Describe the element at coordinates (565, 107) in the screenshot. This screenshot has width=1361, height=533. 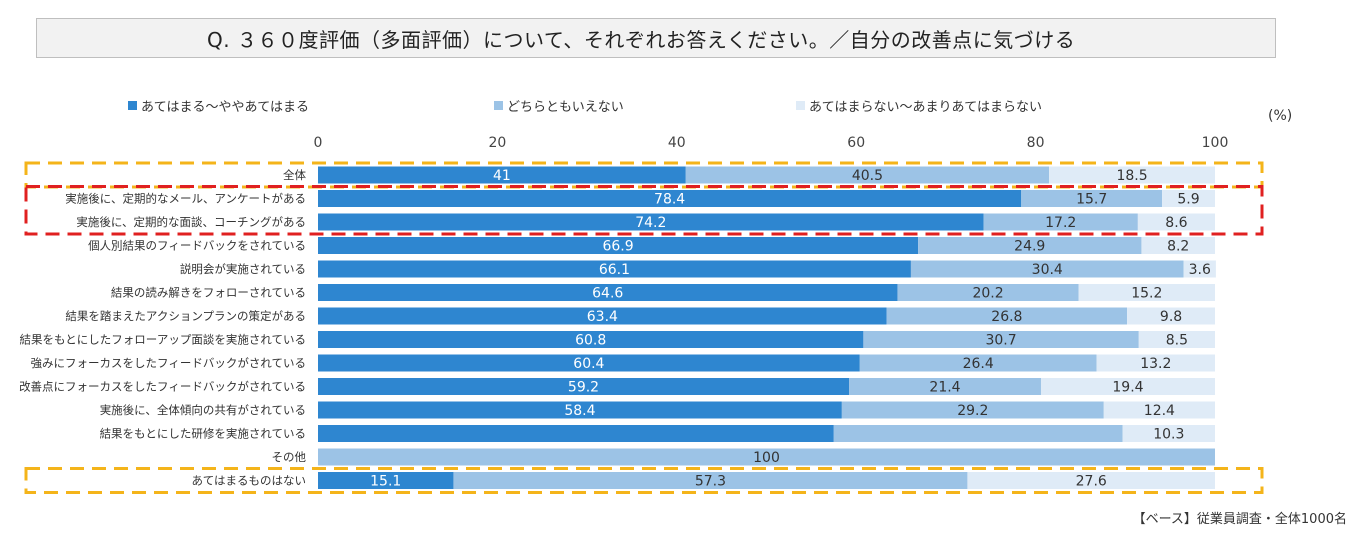
I see `legend-label-neutral: どちらともいえない` at that location.